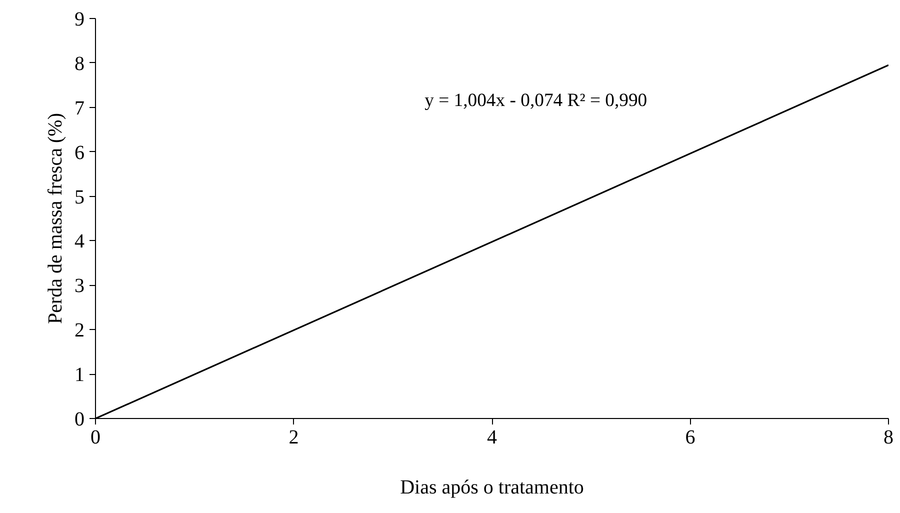 This screenshot has height=513, width=900. Describe the element at coordinates (79, 286) in the screenshot. I see `y-tick-label: 3` at that location.